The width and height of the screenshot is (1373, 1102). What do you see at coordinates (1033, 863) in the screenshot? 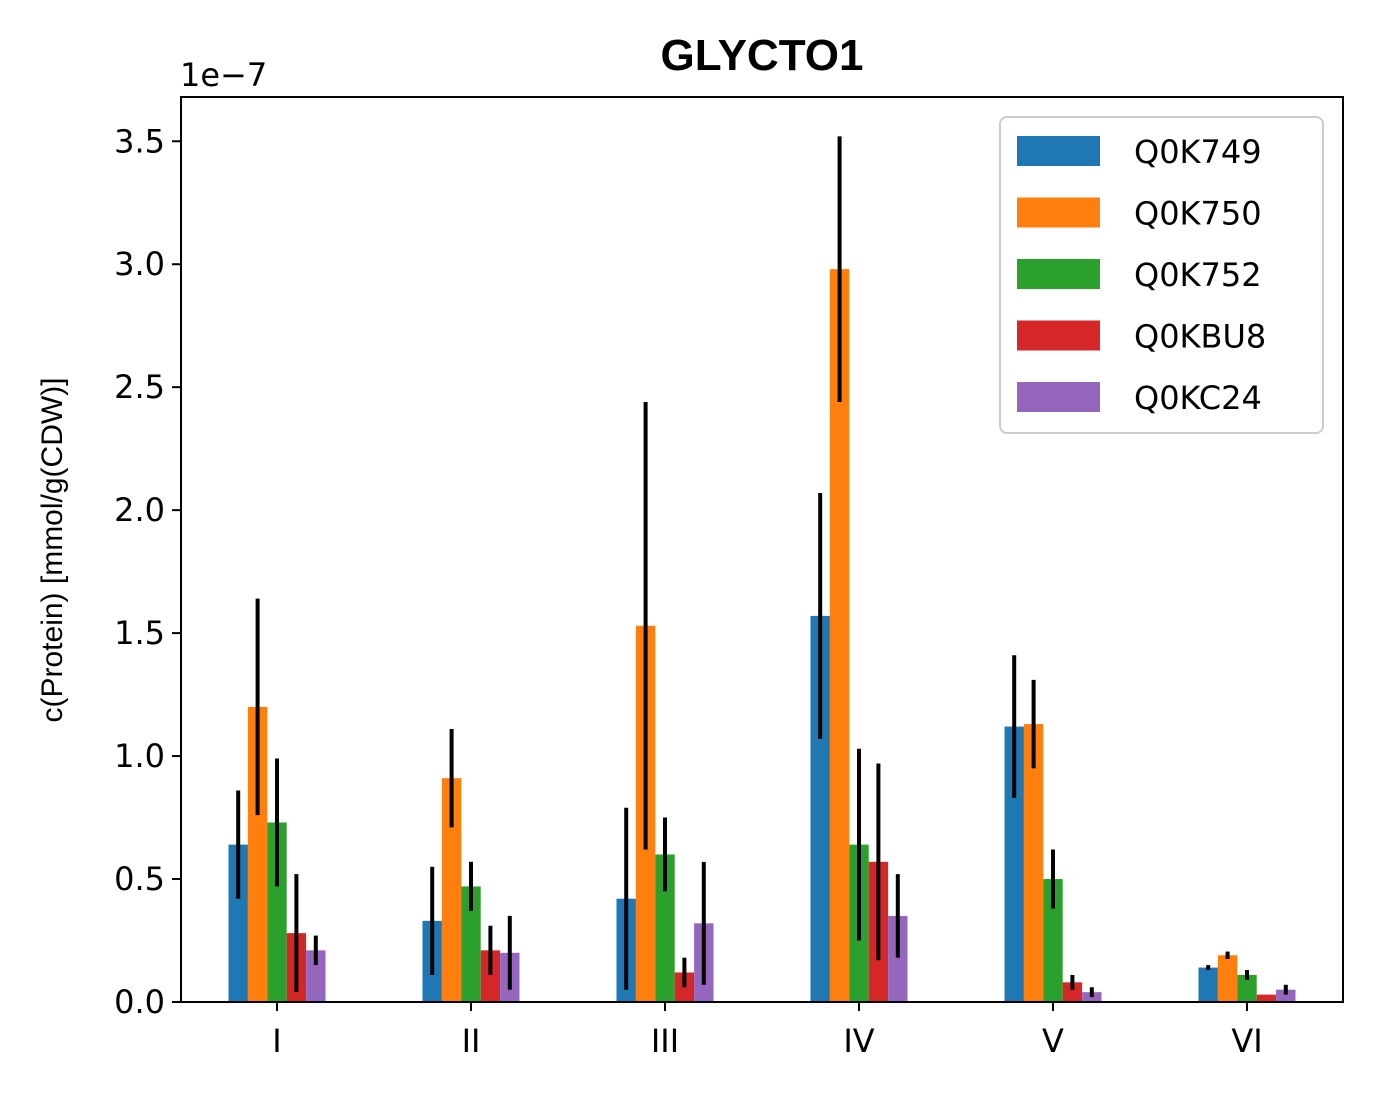
I see `bar-Q0K750-V` at bounding box center [1033, 863].